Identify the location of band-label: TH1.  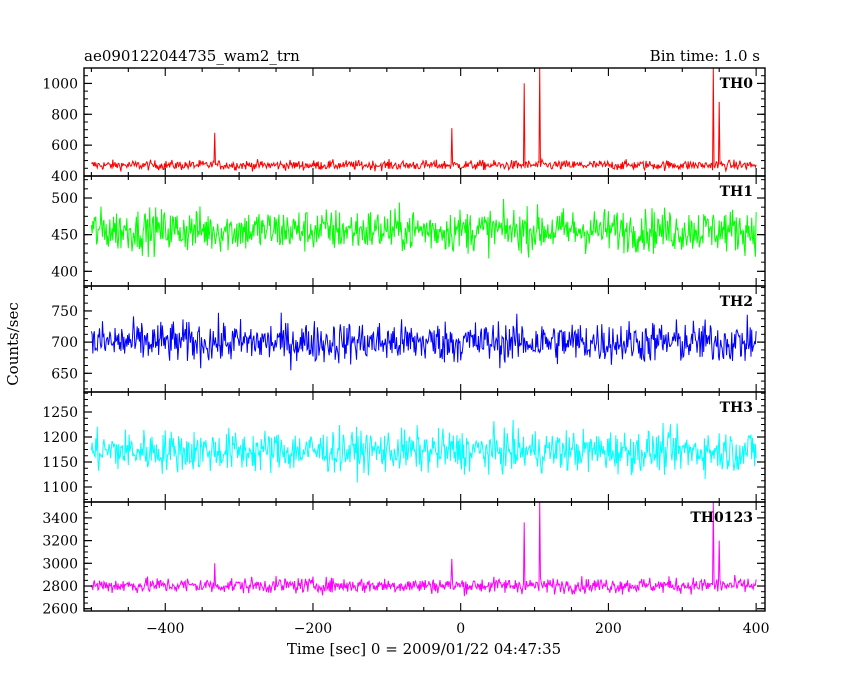
(736, 192).